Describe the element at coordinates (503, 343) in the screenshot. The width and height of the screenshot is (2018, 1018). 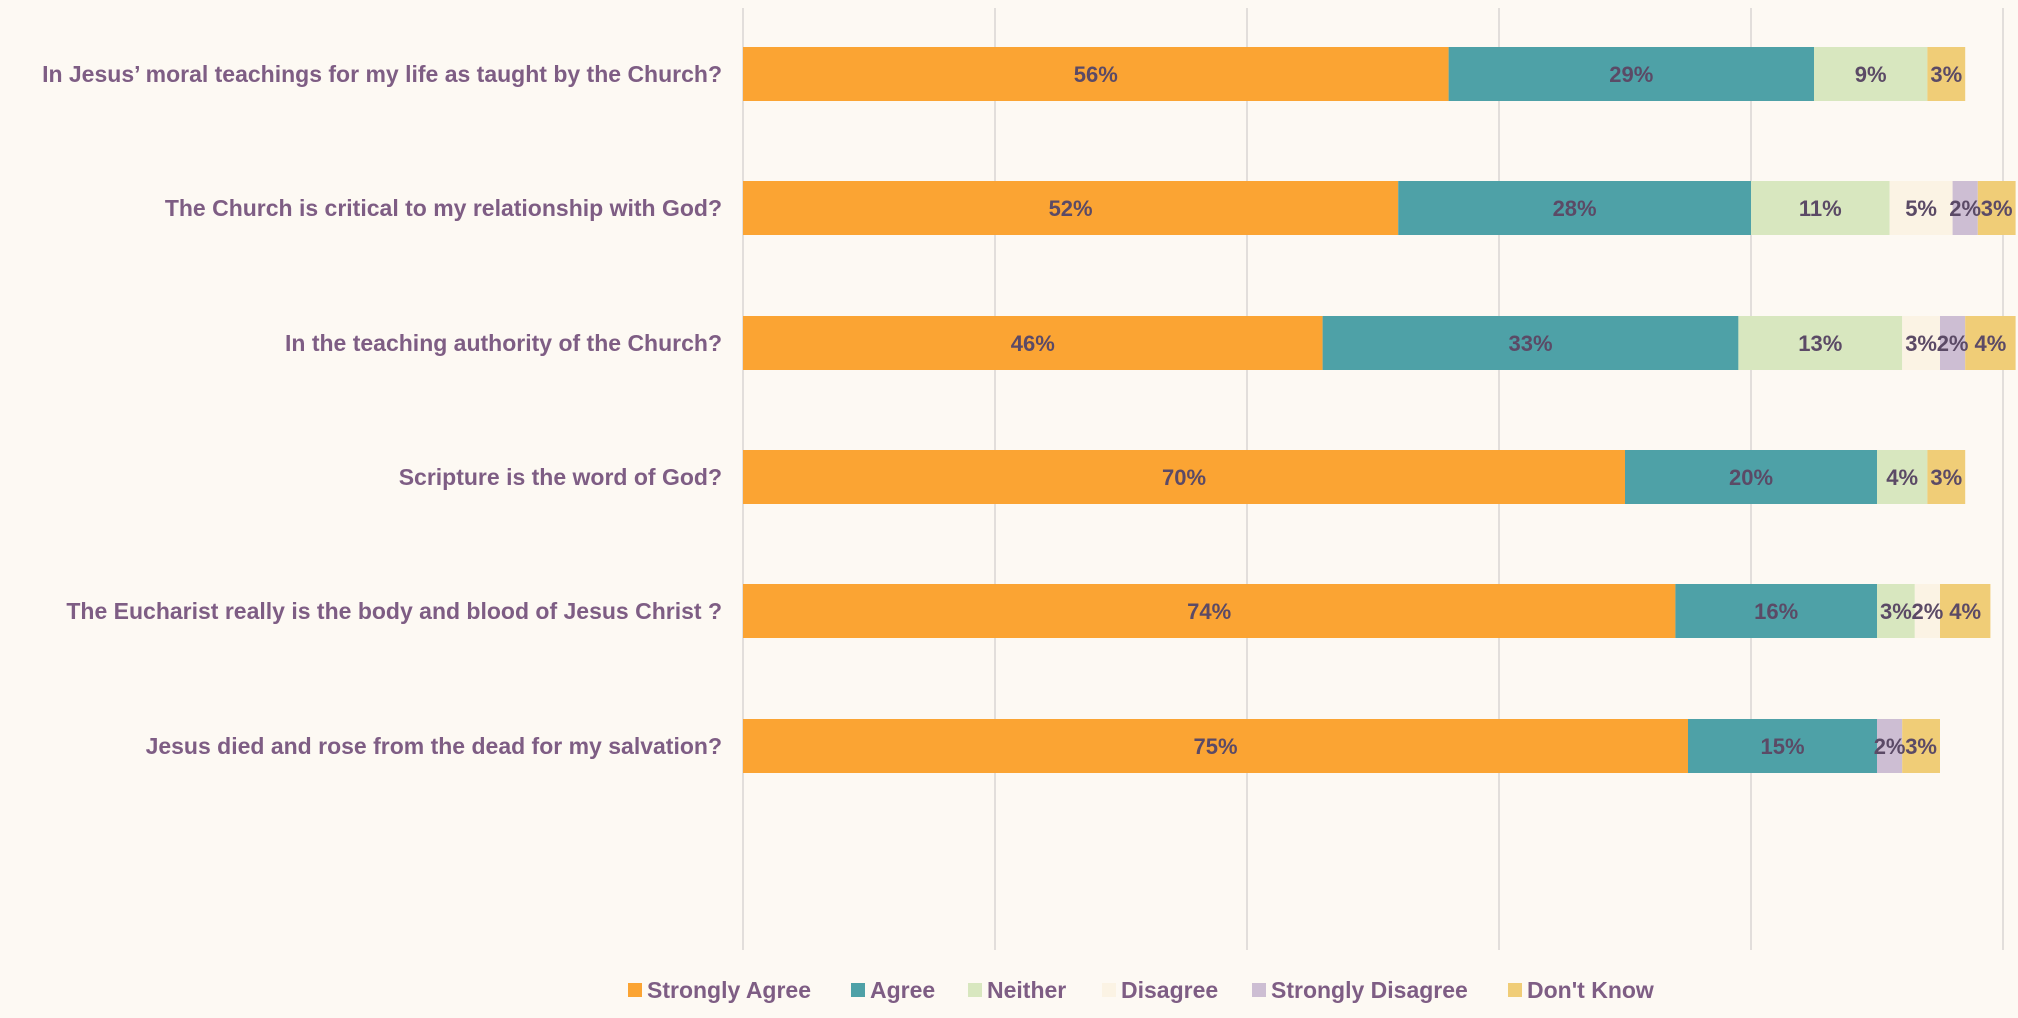
I see `category-label: In the teaching authority of the Church?` at that location.